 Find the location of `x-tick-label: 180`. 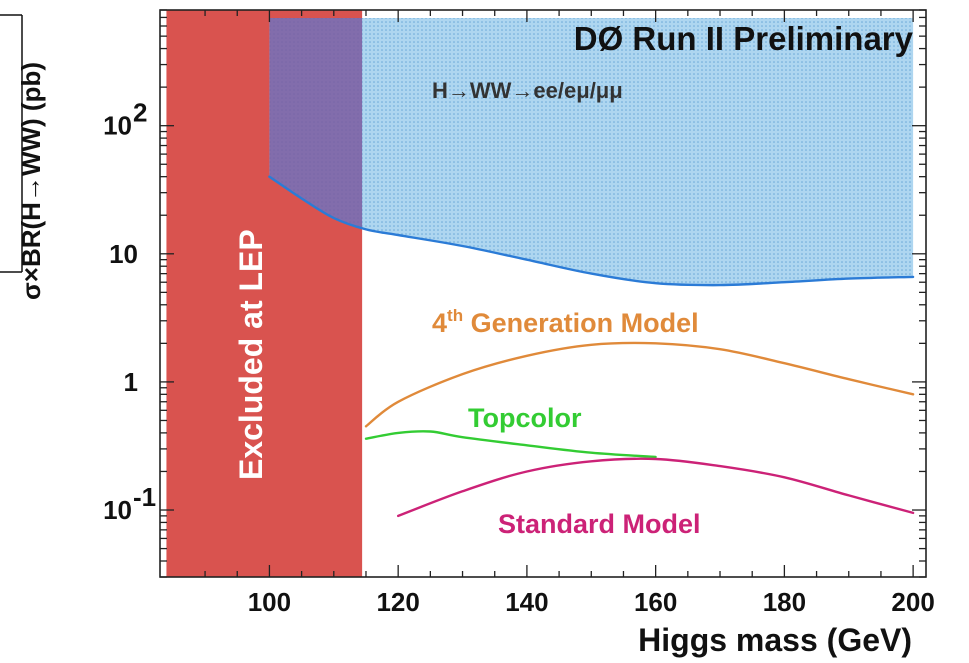

x-tick-label: 180 is located at coordinates (784, 602).